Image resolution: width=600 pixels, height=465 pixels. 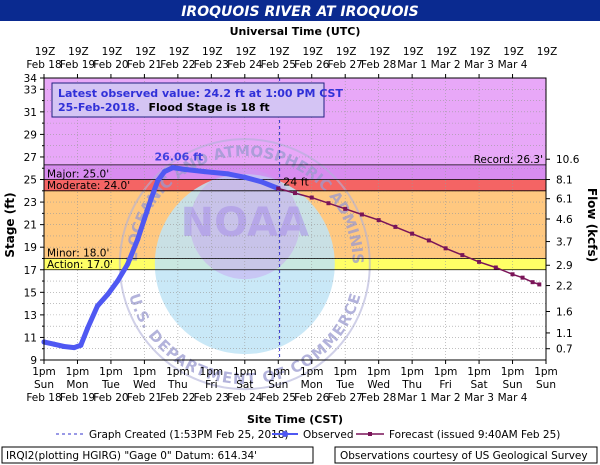 What do you see at coordinates (411, 385) in the screenshot?
I see `bottom-tick-dow: Thu` at bounding box center [411, 385].